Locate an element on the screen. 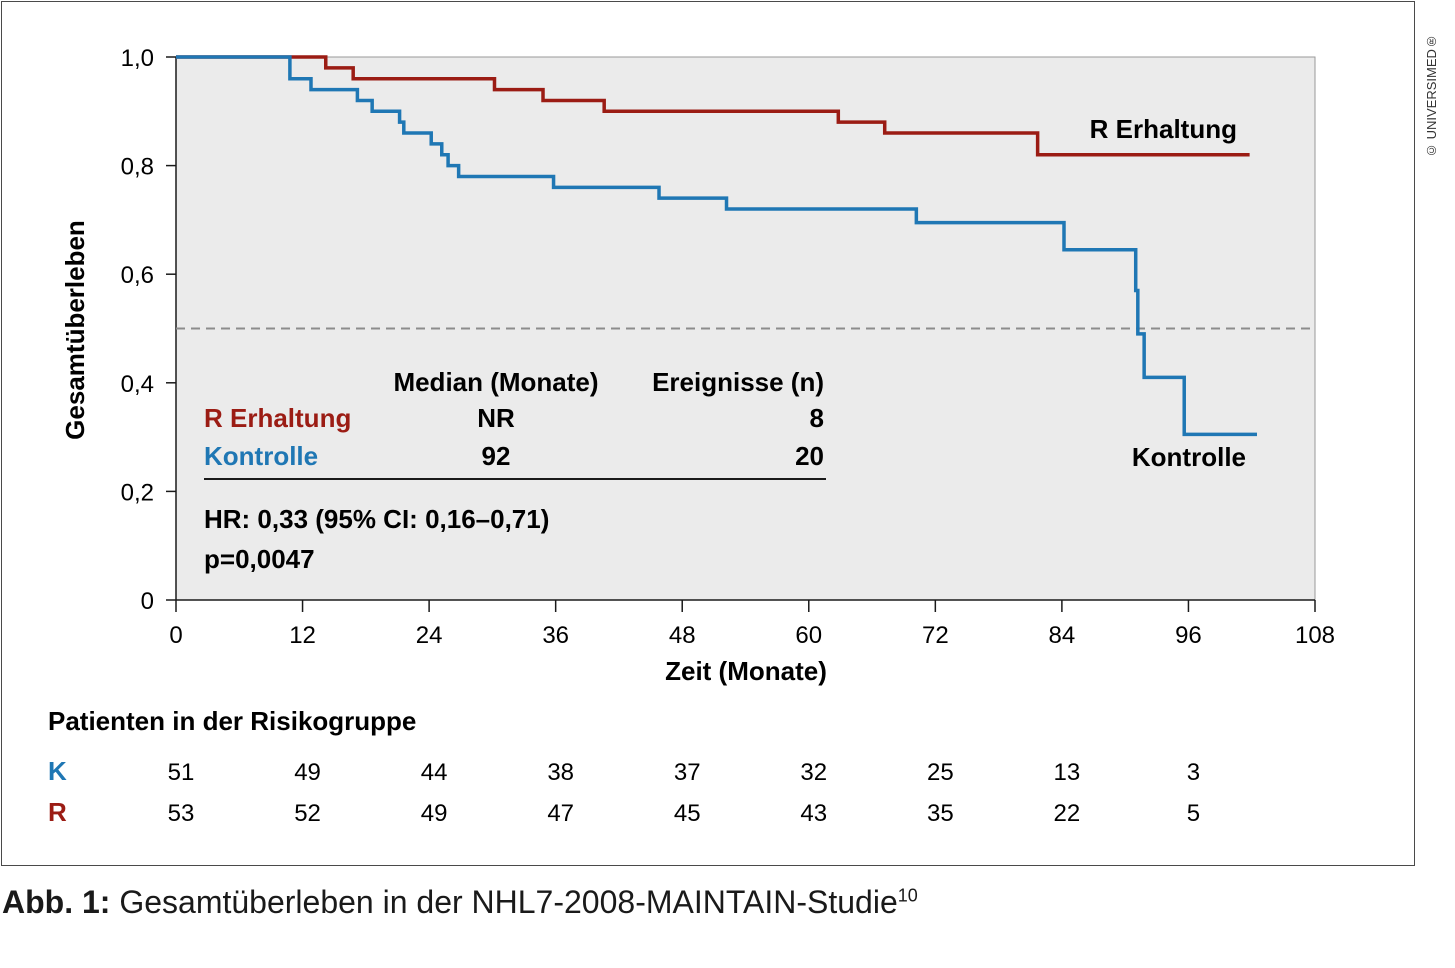  risk-row-r-label: R is located at coordinates (57, 812).